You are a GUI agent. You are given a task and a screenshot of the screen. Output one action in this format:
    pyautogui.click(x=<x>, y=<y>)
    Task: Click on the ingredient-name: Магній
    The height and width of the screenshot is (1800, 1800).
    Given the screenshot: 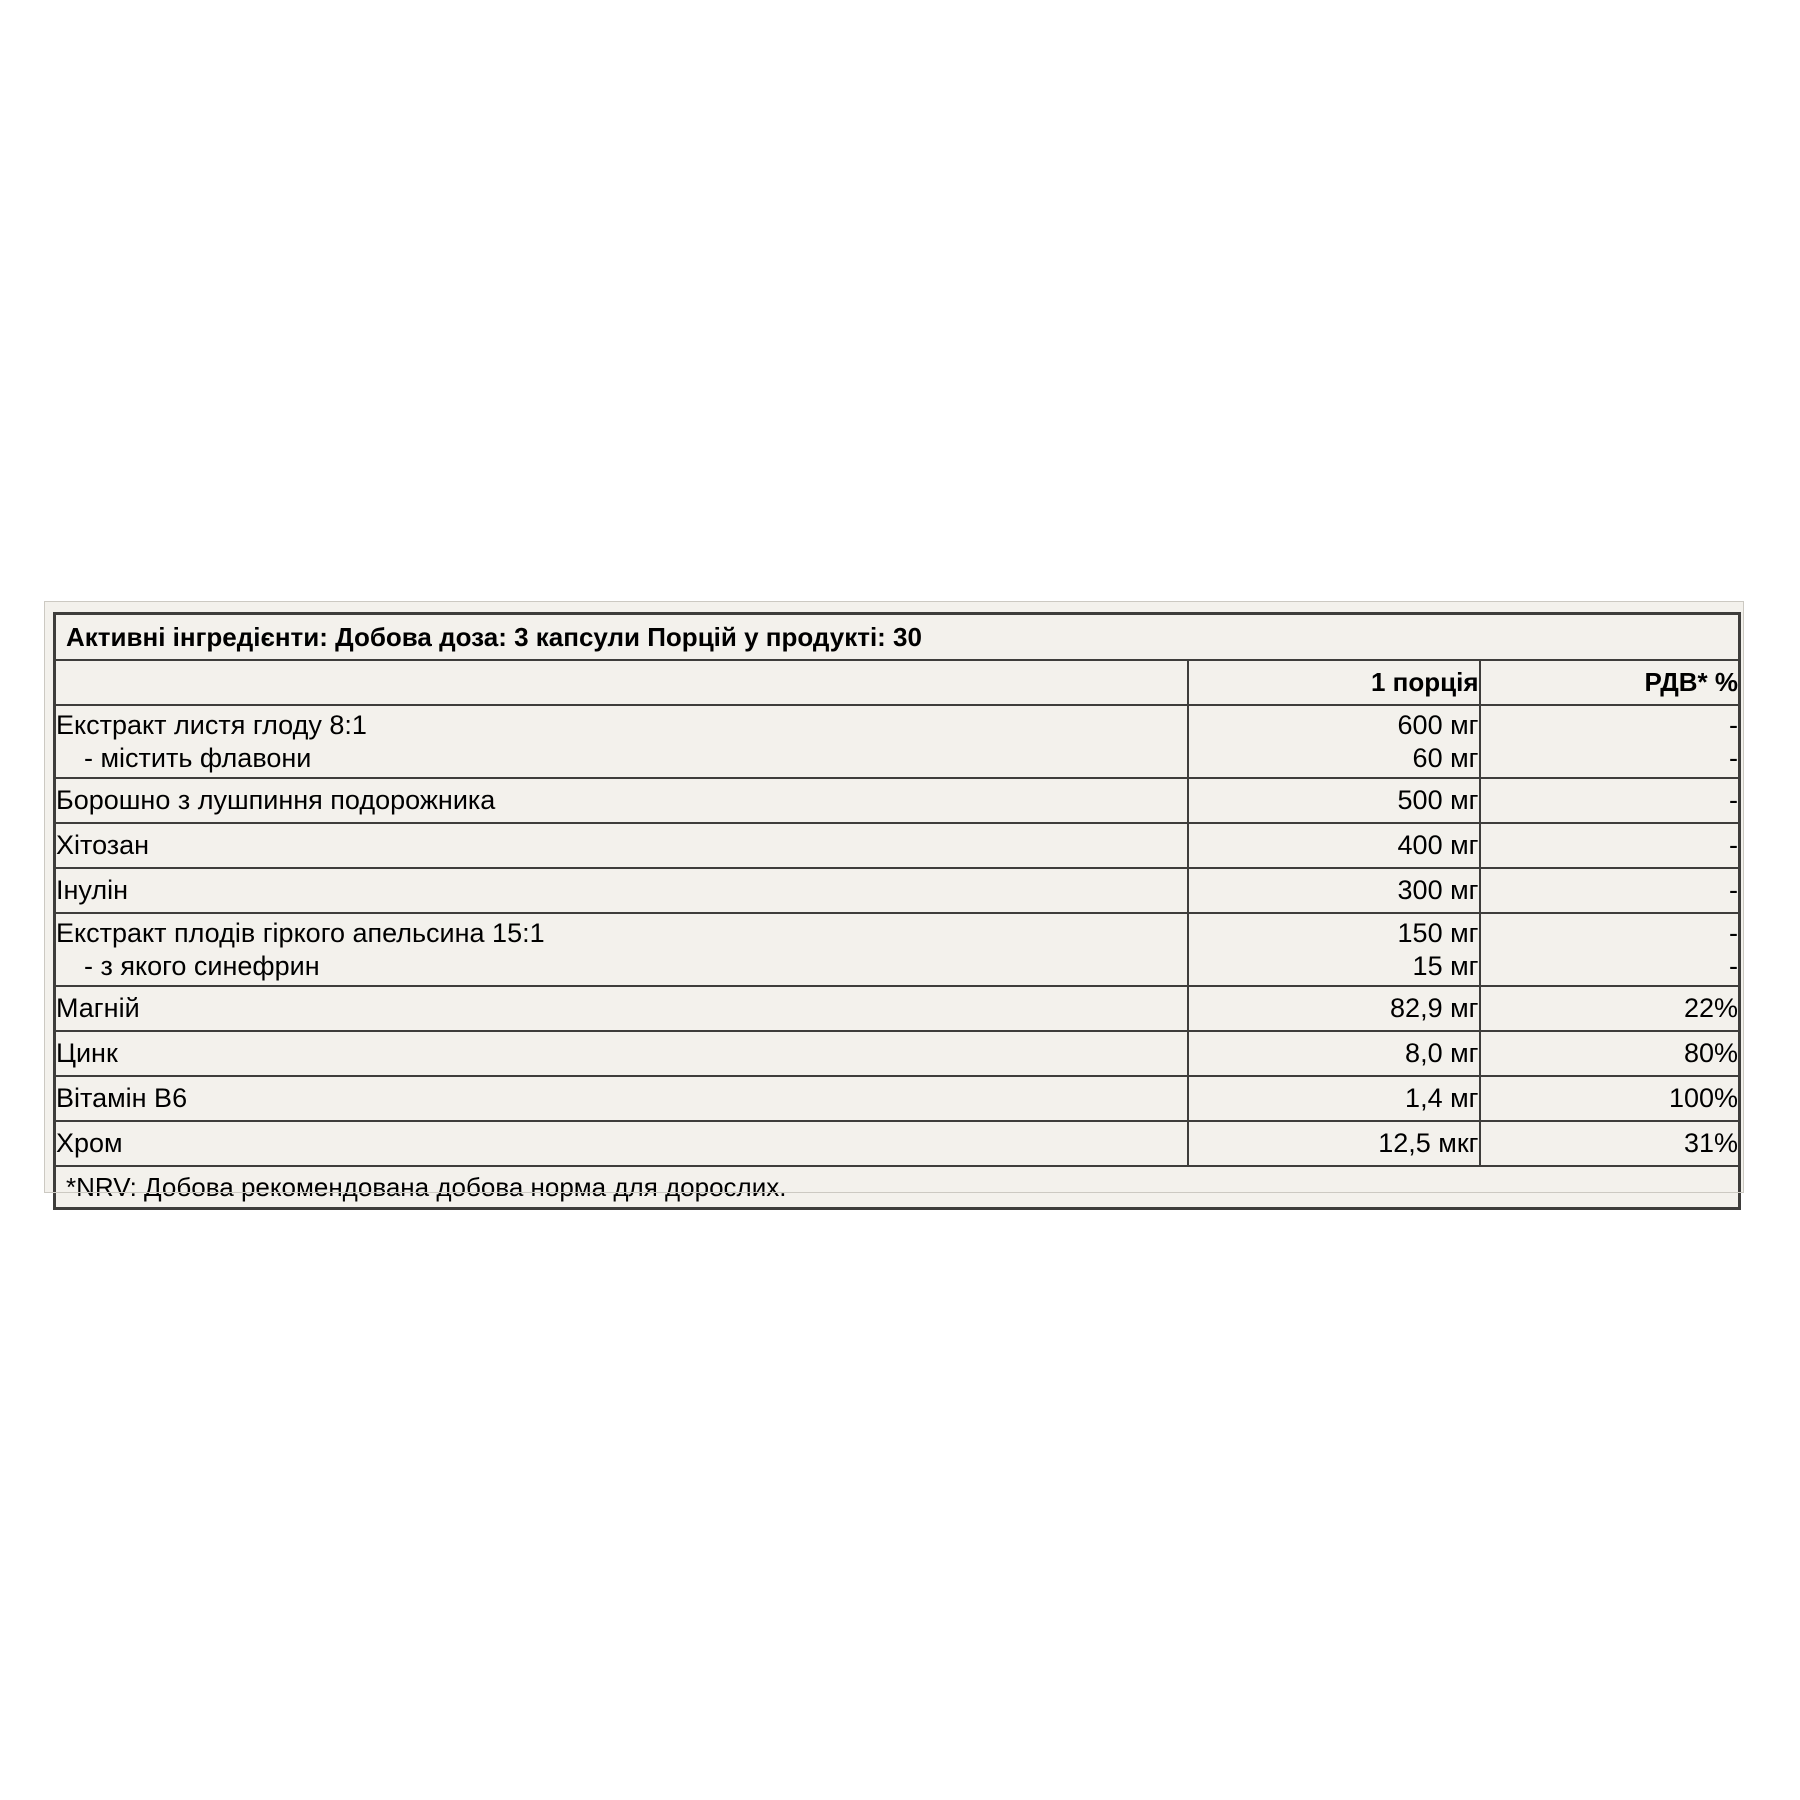 What is the action you would take?
    pyautogui.click(x=621, y=1008)
    